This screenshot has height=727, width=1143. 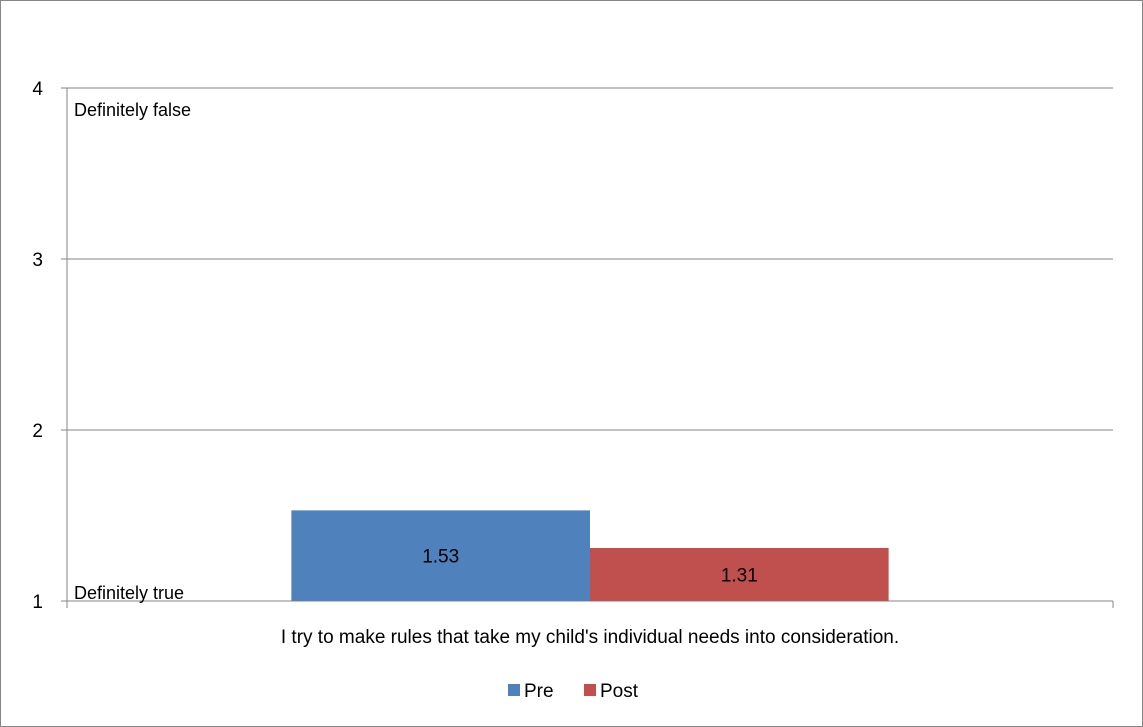 What do you see at coordinates (37, 602) in the screenshot?
I see `y-tick-label: 1` at bounding box center [37, 602].